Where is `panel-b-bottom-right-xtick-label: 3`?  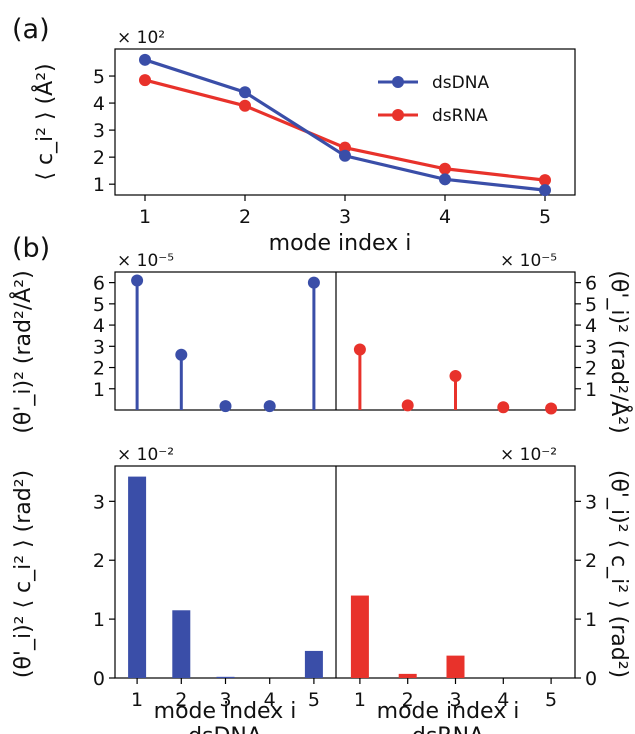 panel-b-bottom-right-xtick-label: 3 is located at coordinates (455, 700).